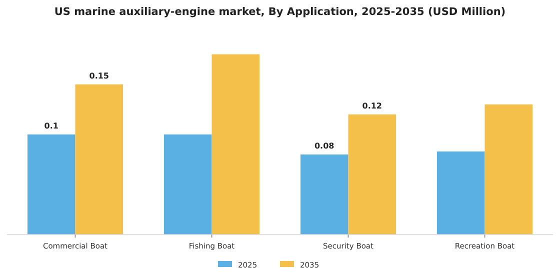  I want to click on data-label: 0.15, so click(99, 75).